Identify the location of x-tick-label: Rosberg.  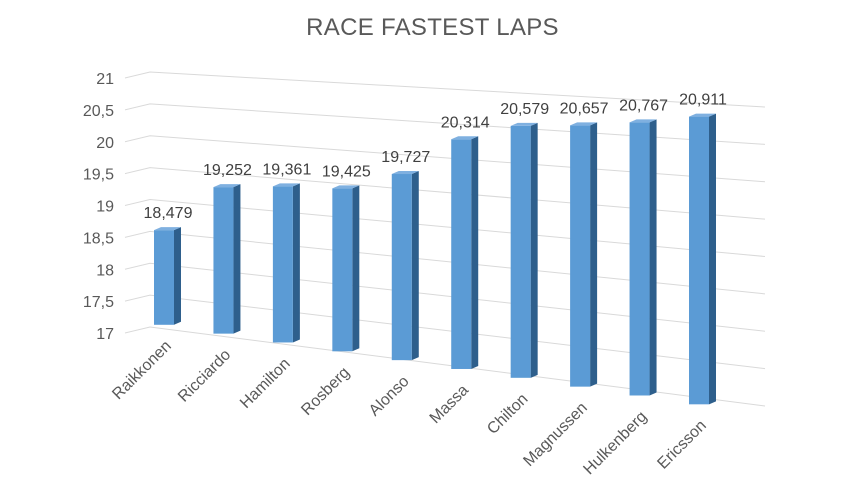
(325, 391).